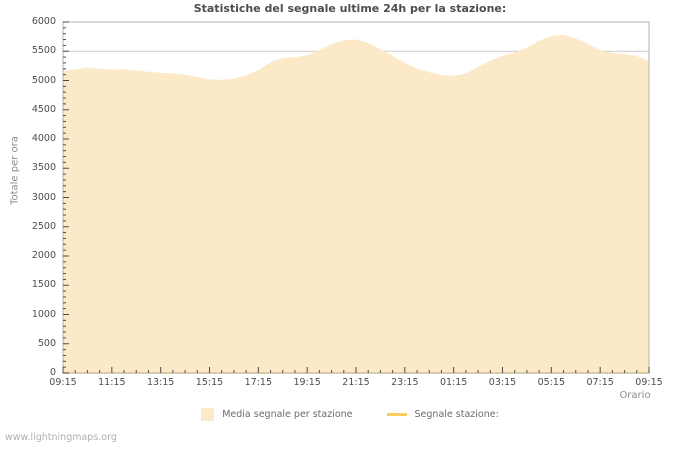 This screenshot has height=450, width=700. Describe the element at coordinates (43, 21) in the screenshot. I see `y-tick-label: 6000` at that location.